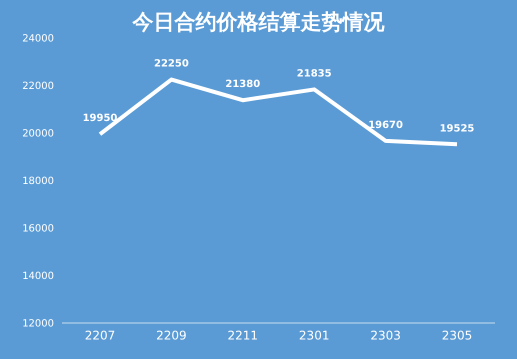 This screenshot has height=359, width=517. What do you see at coordinates (457, 335) in the screenshot?
I see `x-tick-label: 2305` at bounding box center [457, 335].